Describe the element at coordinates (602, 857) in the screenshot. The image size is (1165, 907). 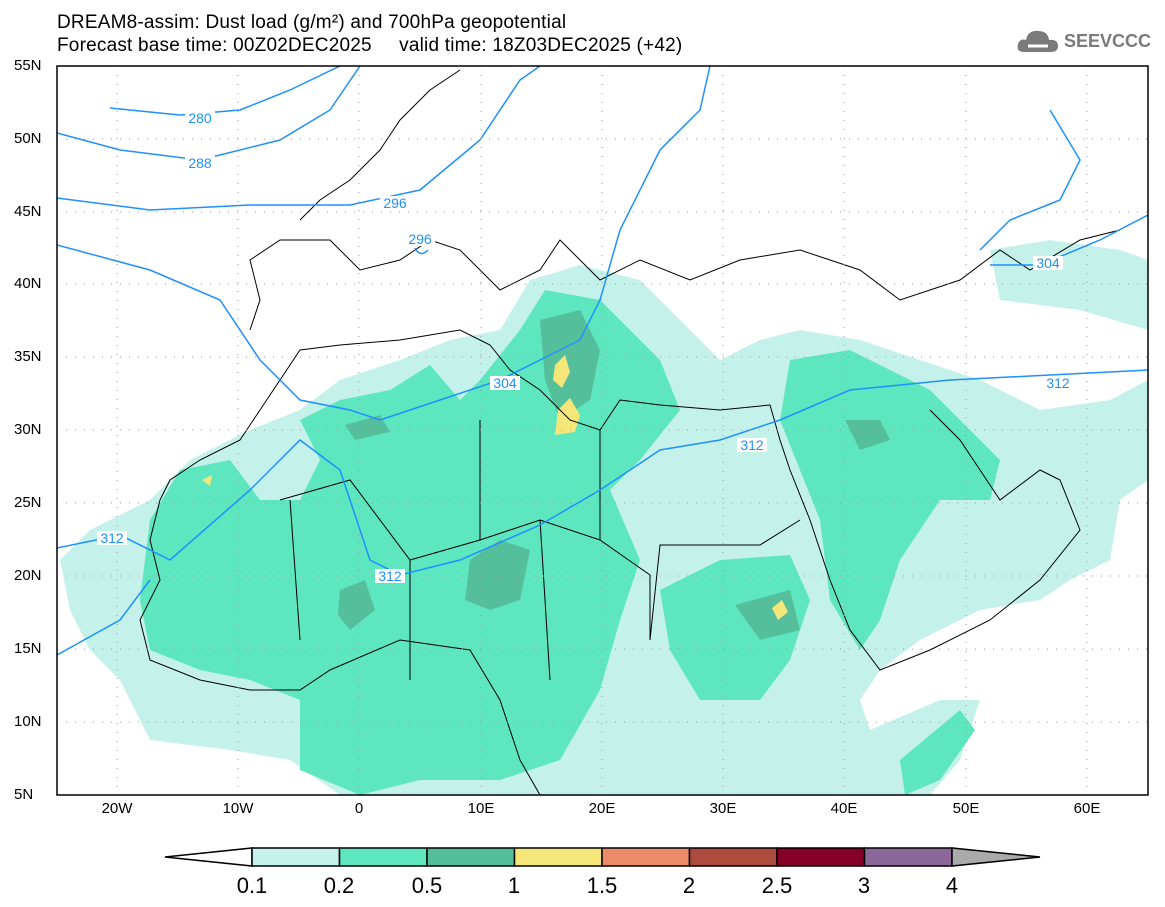
I see `colorbar` at that location.